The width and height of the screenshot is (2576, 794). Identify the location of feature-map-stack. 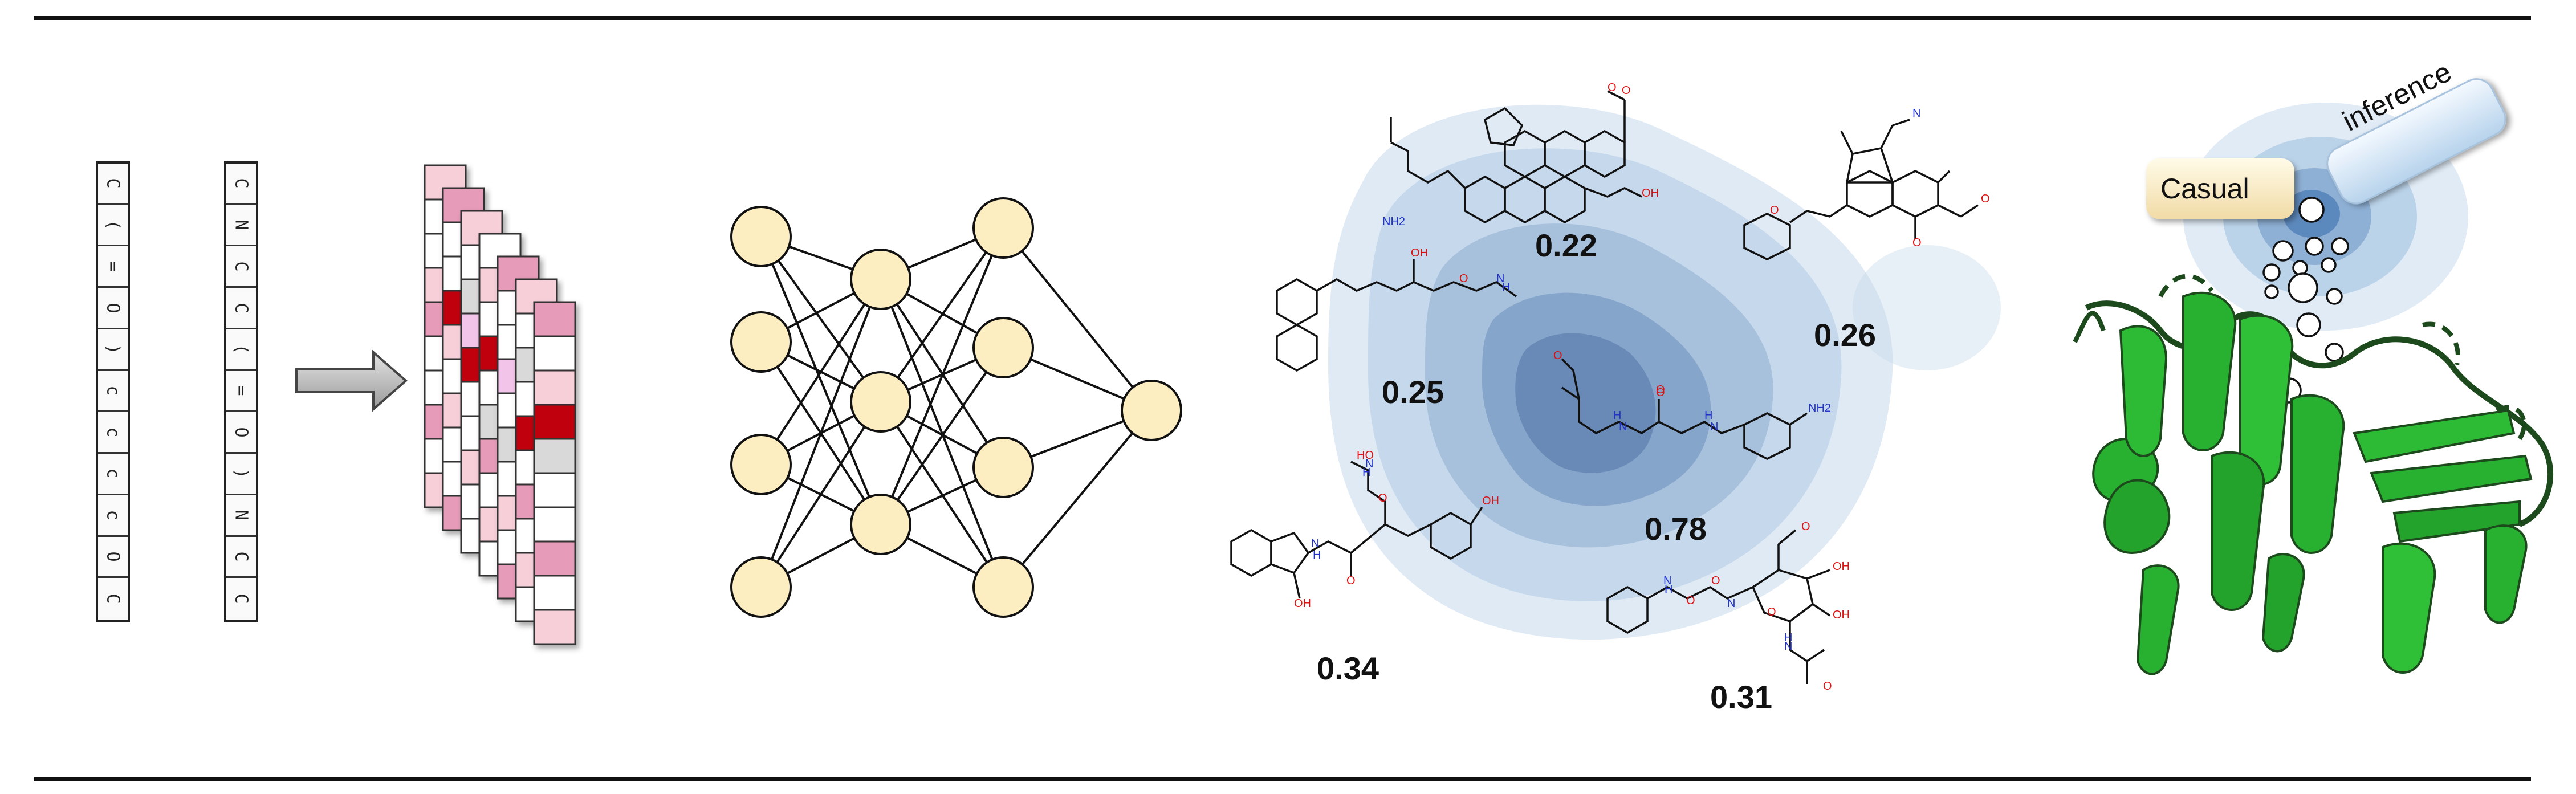
(500, 404).